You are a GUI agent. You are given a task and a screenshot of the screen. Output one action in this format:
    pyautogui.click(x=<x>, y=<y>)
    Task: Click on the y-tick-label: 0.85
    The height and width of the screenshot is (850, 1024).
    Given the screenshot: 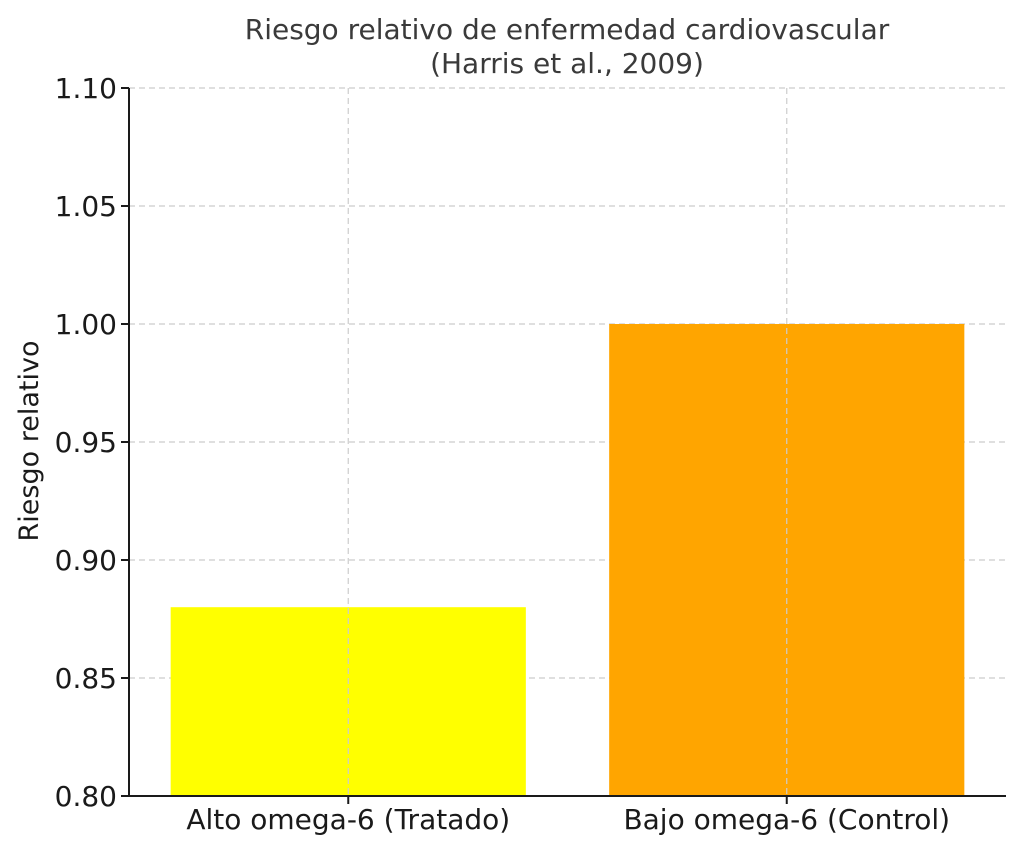 What is the action you would take?
    pyautogui.click(x=86, y=678)
    